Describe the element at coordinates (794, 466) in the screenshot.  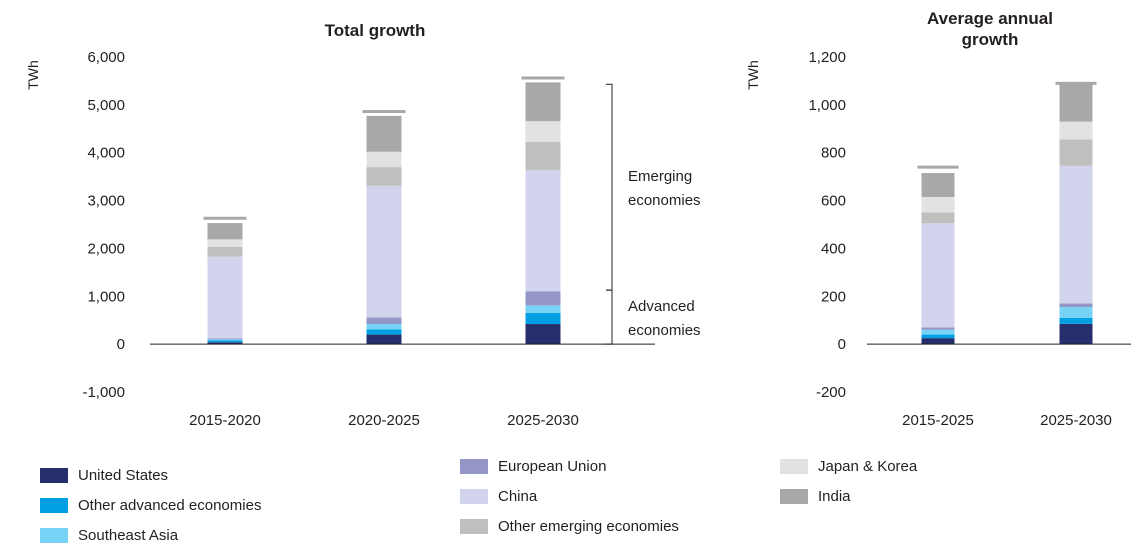
I see `legend-swatch-japan-korea` at that location.